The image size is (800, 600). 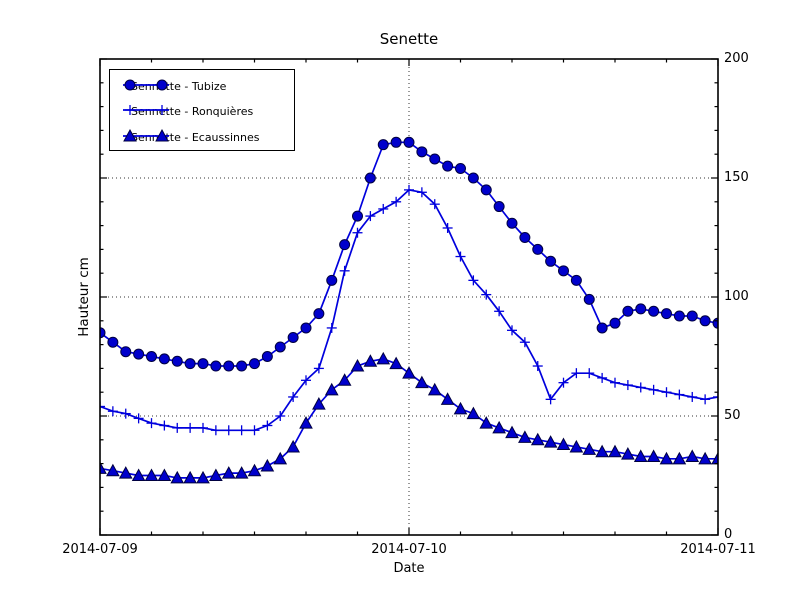 What do you see at coordinates (186, 111) in the screenshot?
I see `legend-item-ronquieres: Sennette - Ronquières` at bounding box center [186, 111].